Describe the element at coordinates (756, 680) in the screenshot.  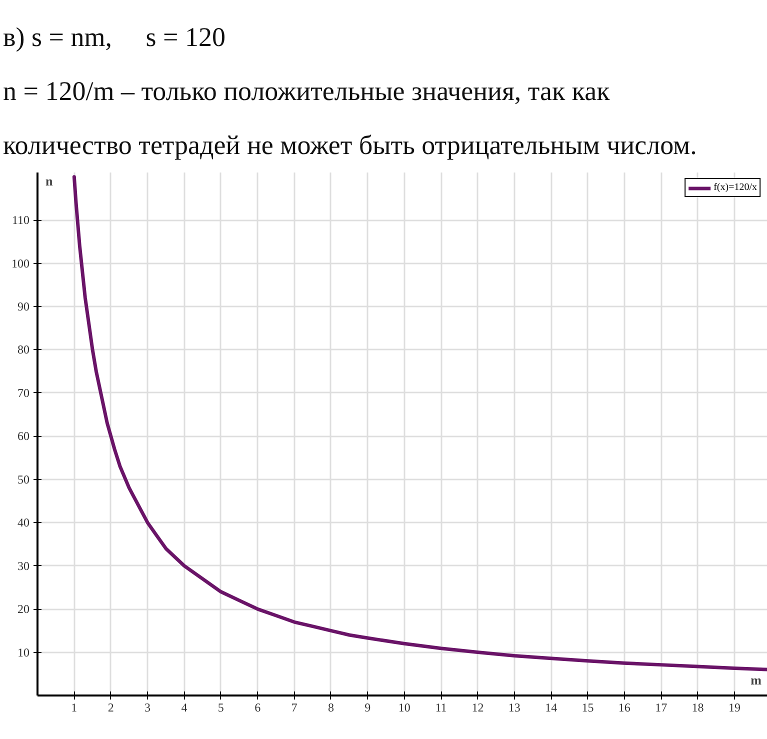
I see `x-axis-title: m` at that location.